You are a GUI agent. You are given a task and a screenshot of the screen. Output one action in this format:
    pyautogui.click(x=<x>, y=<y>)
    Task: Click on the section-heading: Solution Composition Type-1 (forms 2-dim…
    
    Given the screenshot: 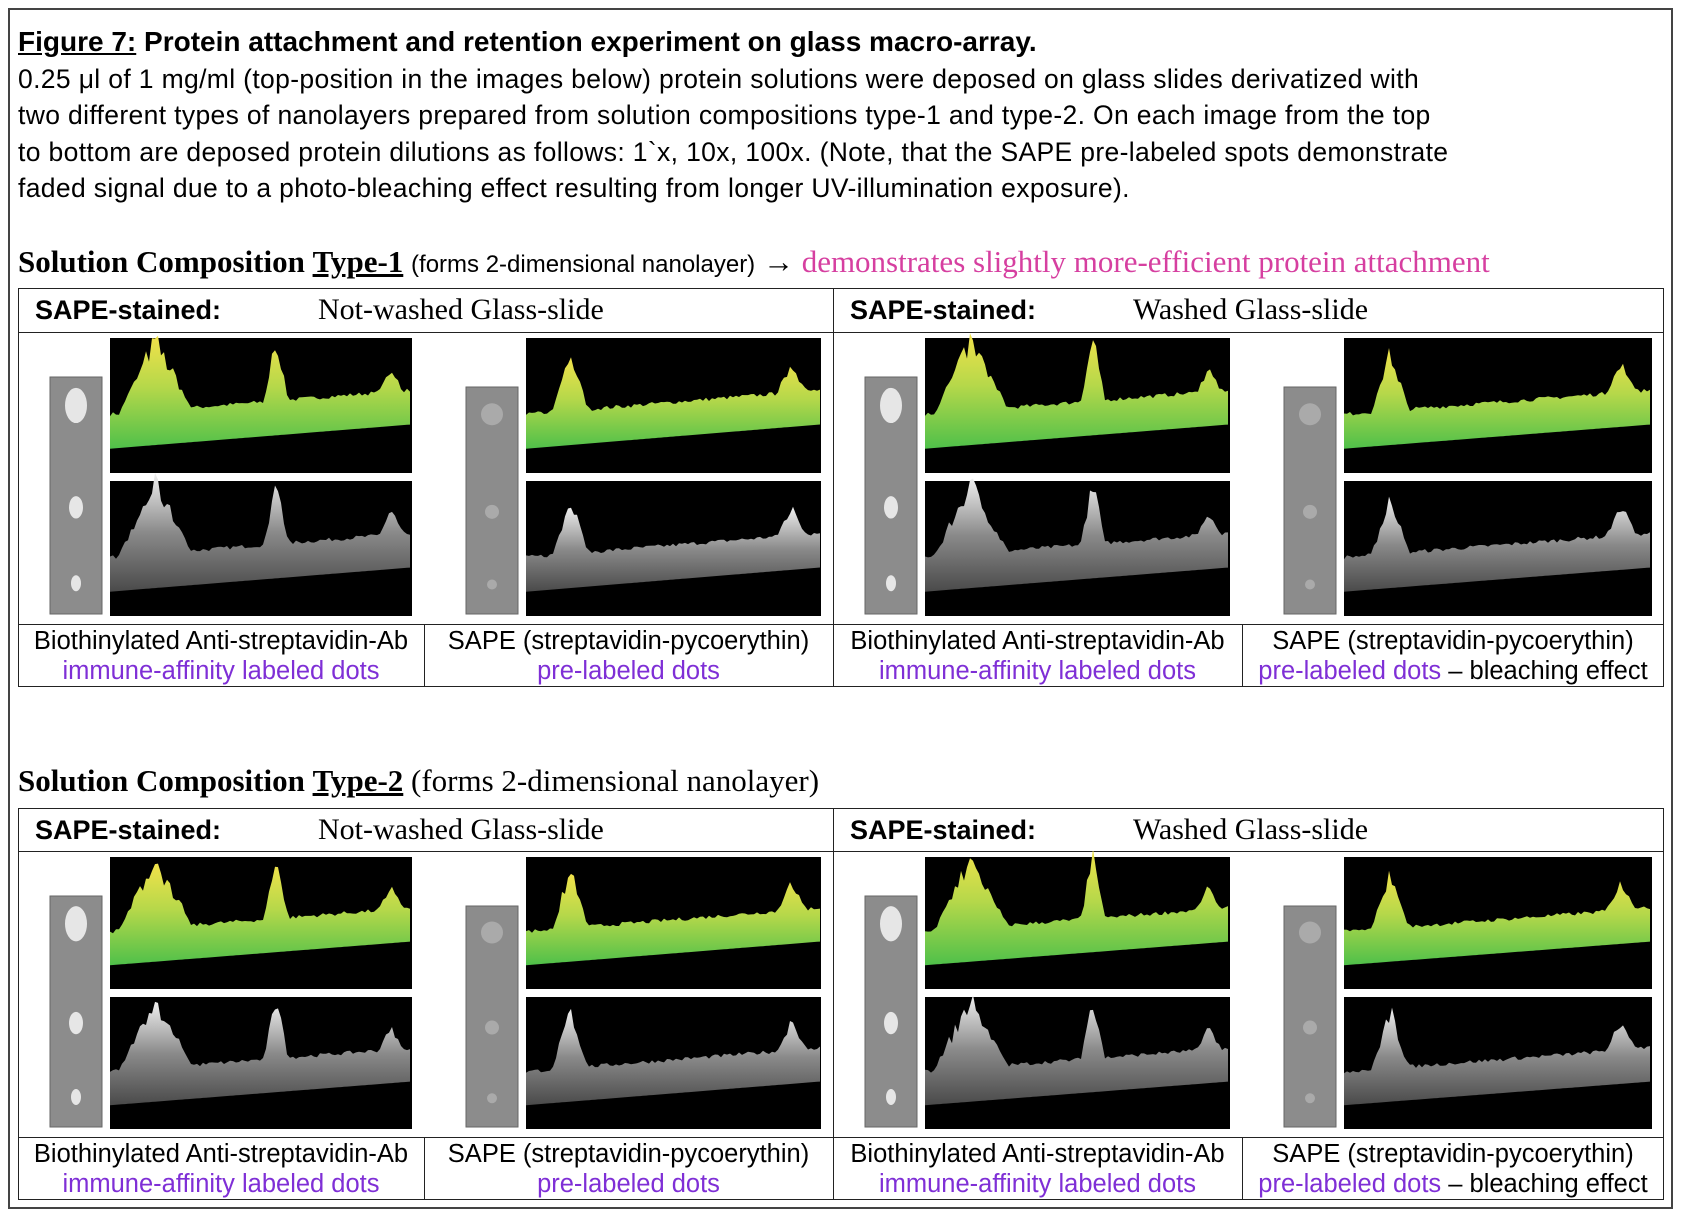 What is the action you would take?
    pyautogui.click(x=754, y=262)
    